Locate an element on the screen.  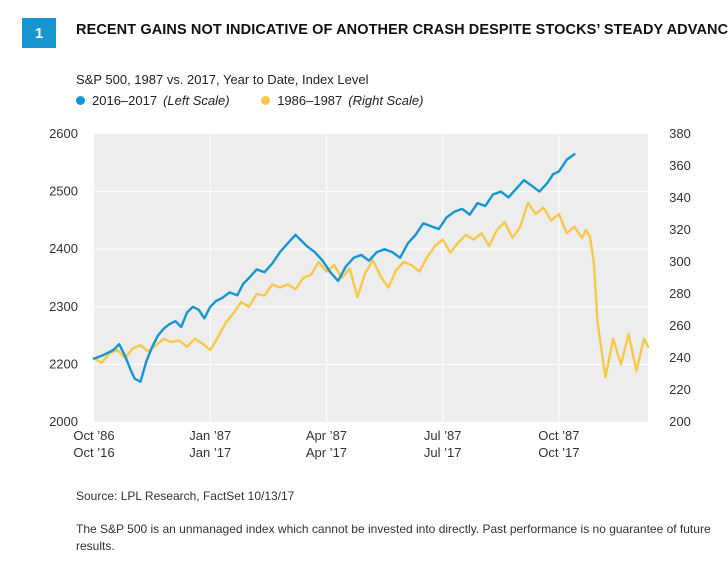
x-tick-label-top: Apr ’87 is located at coordinates (326, 435).